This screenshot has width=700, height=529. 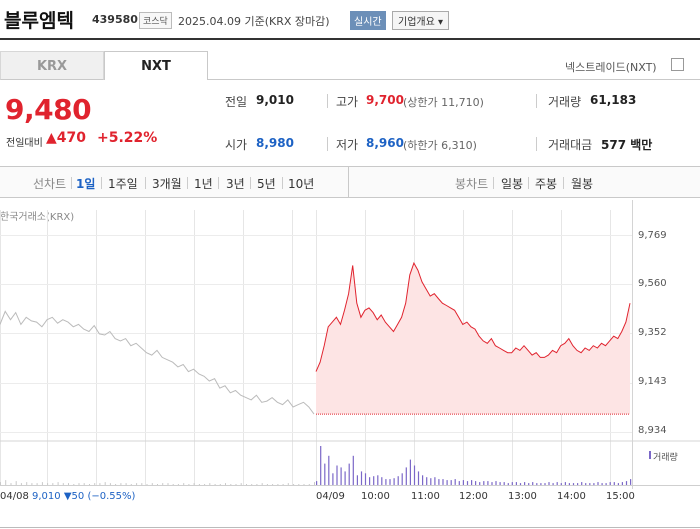 What do you see at coordinates (115, 19) in the screenshot?
I see `stock-code: 439580` at bounding box center [115, 19].